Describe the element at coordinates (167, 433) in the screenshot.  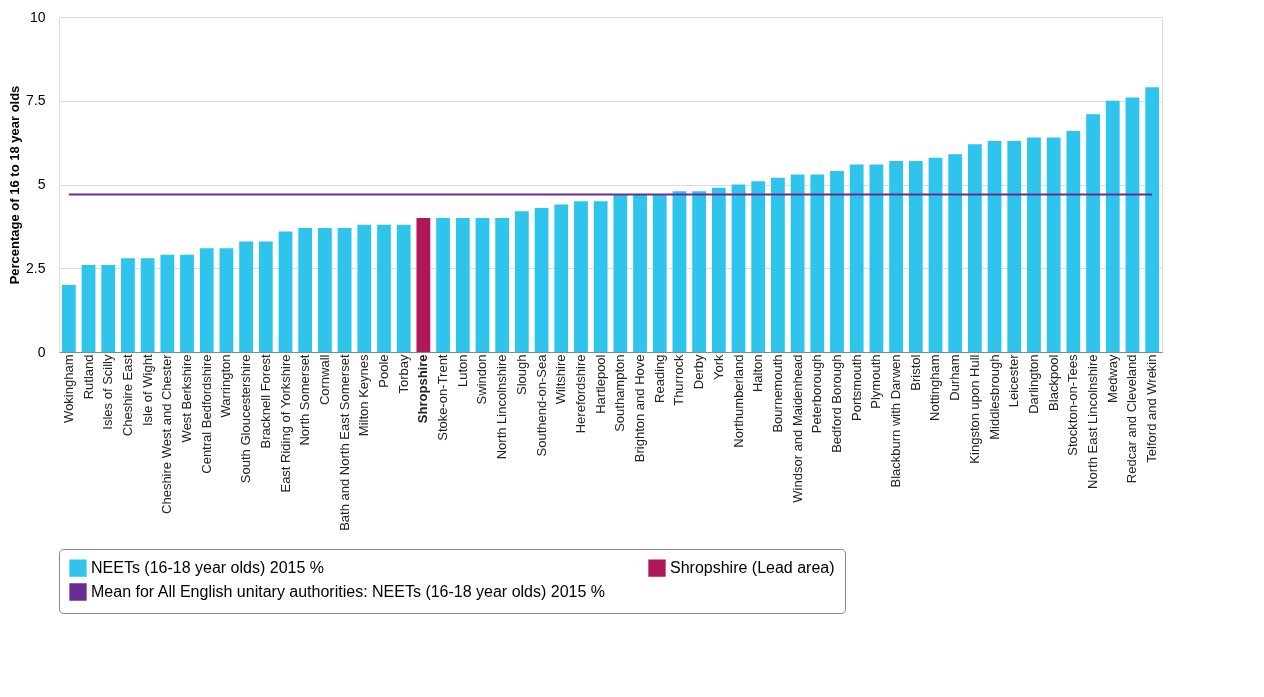
I see `x-tick-label: Cheshire West and Chester` at that location.